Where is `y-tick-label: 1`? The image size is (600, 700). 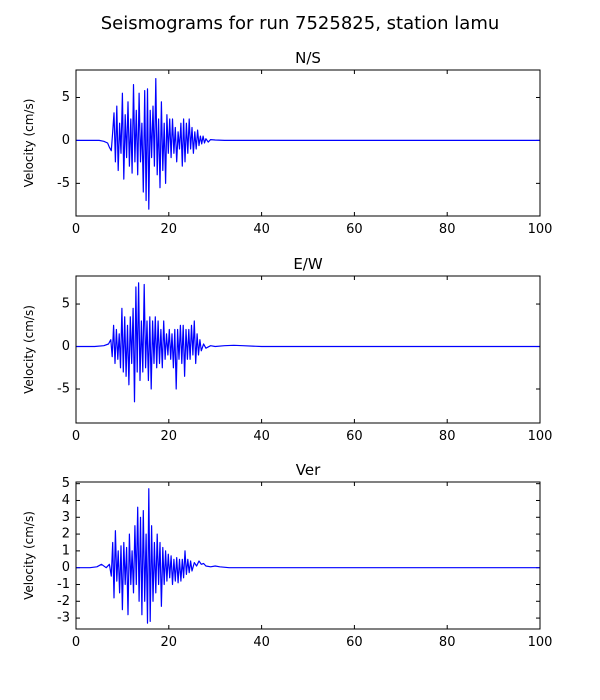 y-tick-label: 1 is located at coordinates (66, 550).